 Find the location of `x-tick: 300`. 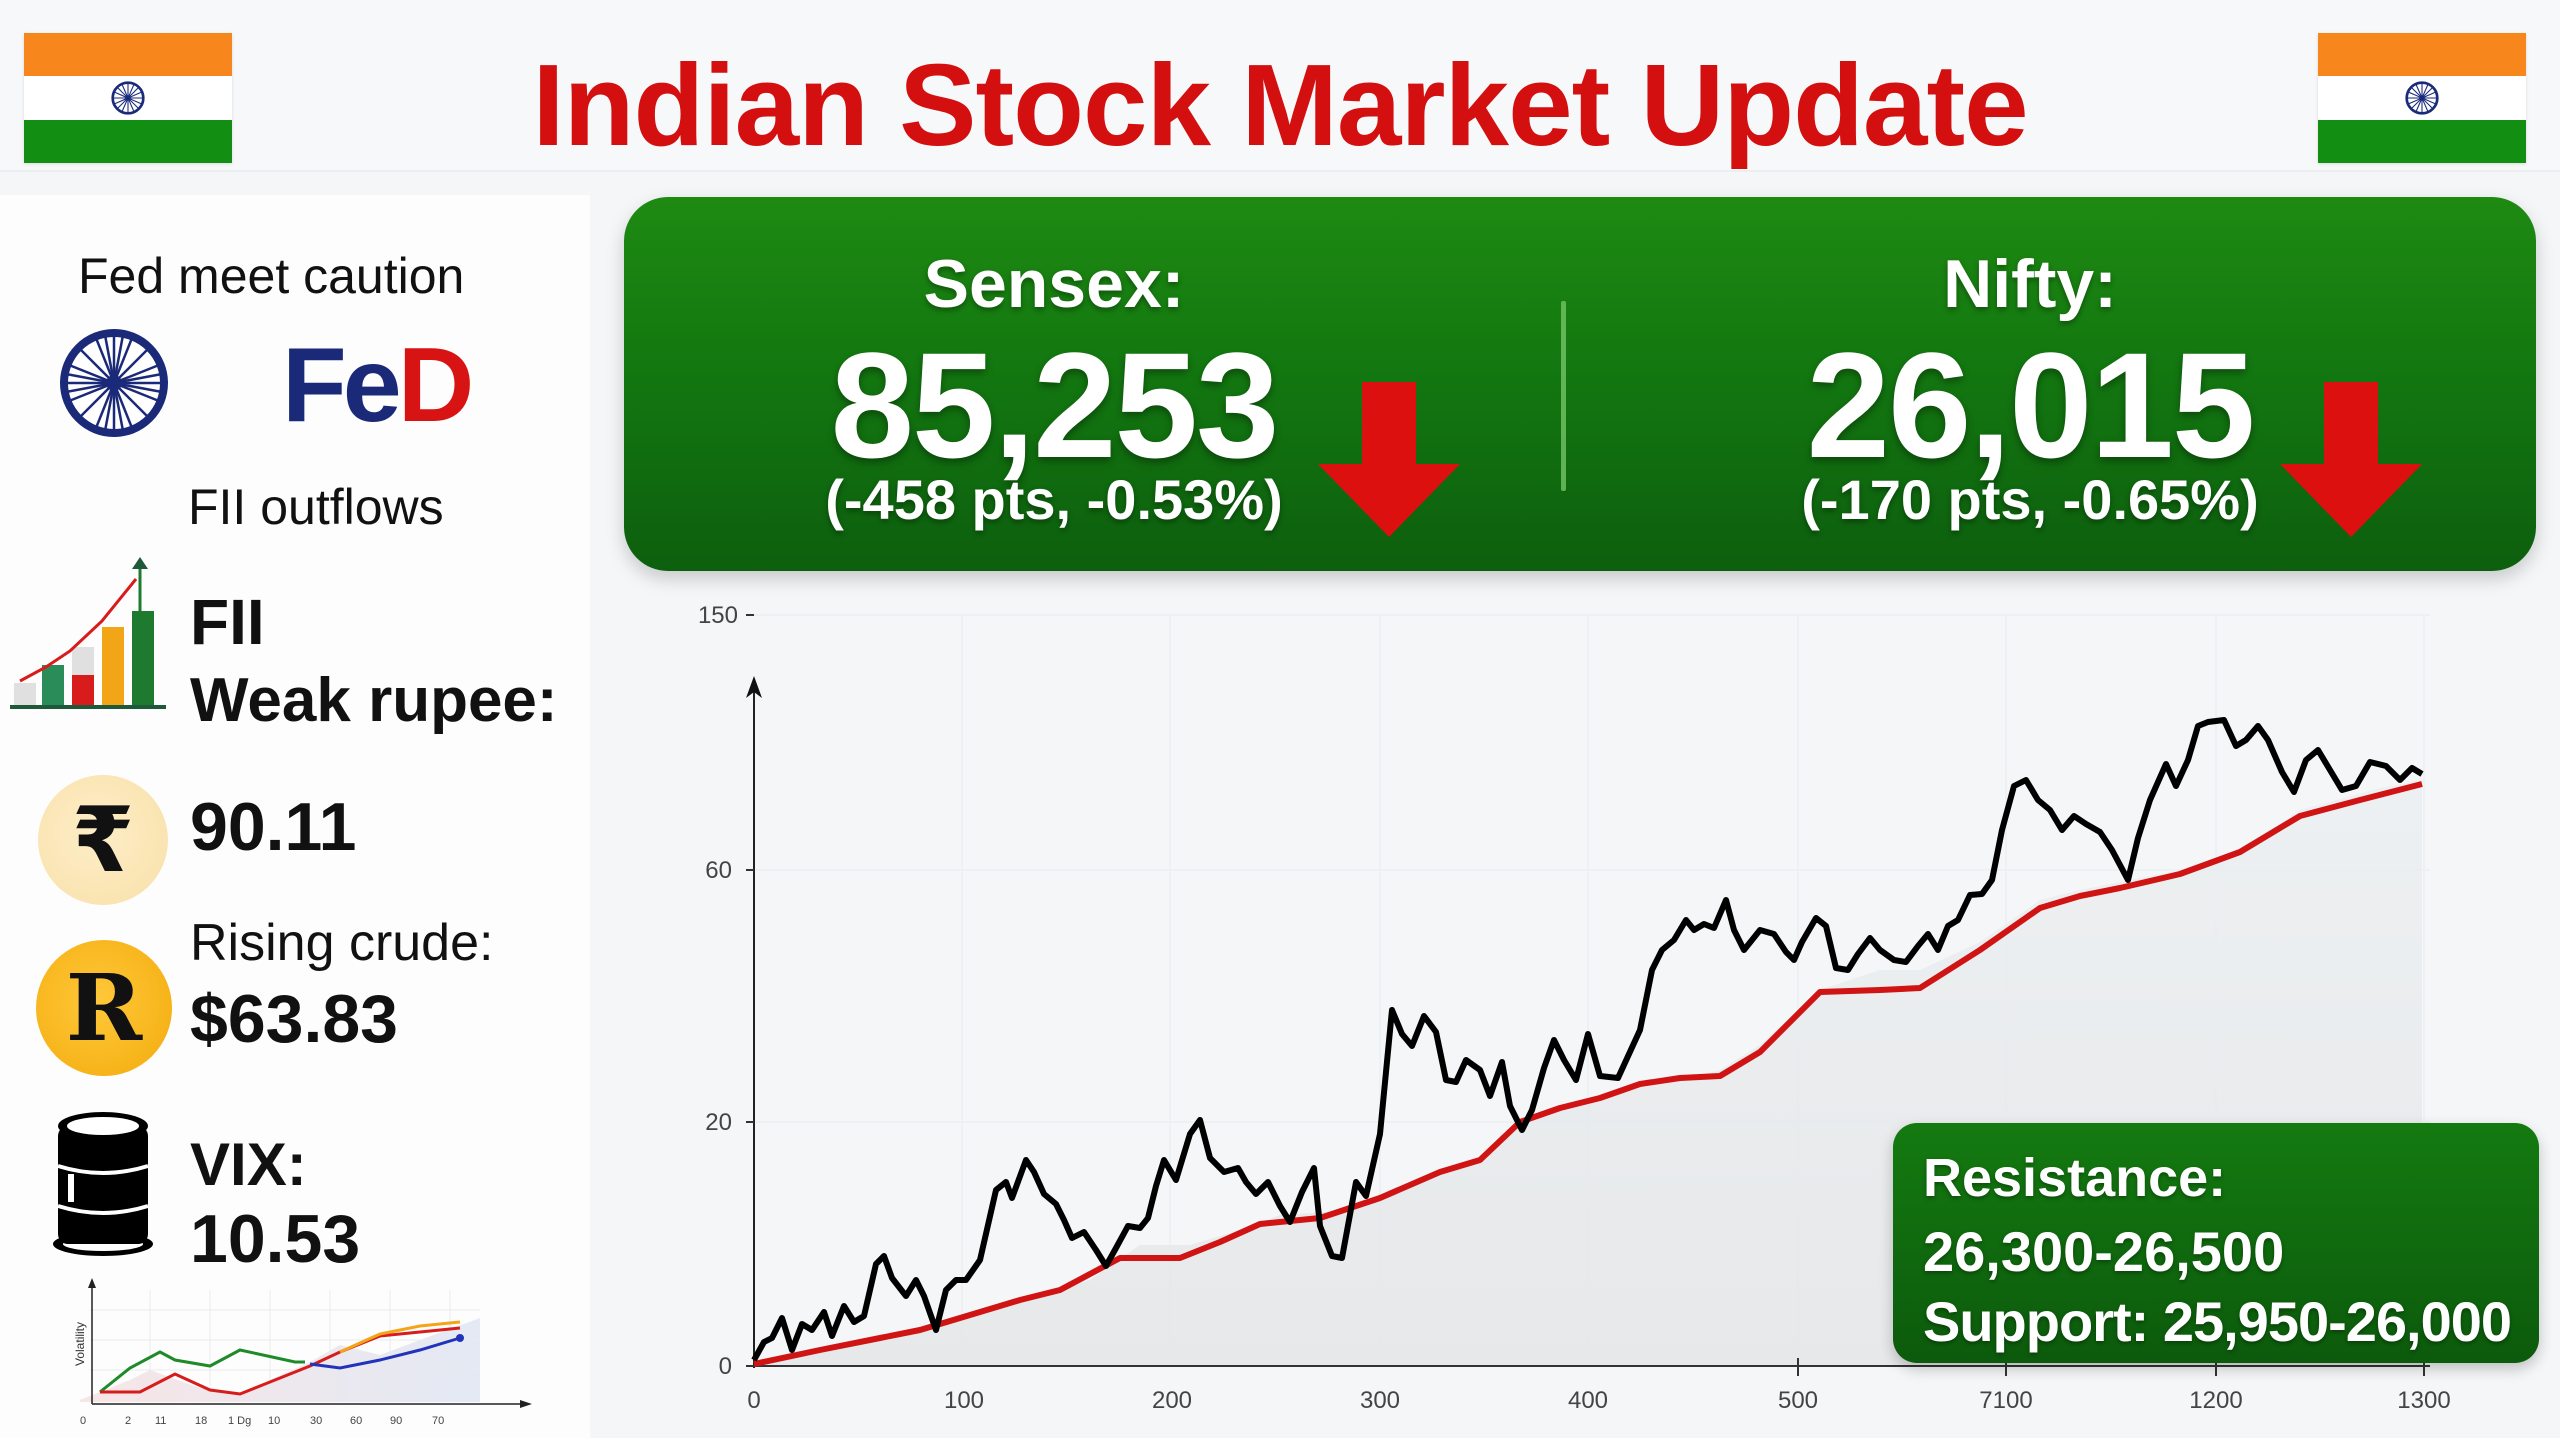

x-tick: 300 is located at coordinates (1380, 1400).